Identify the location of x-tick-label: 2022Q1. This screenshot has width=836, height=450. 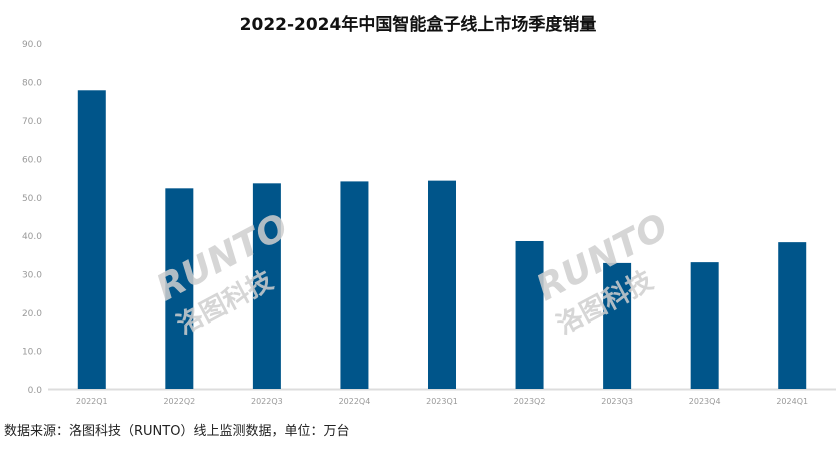
(92, 401).